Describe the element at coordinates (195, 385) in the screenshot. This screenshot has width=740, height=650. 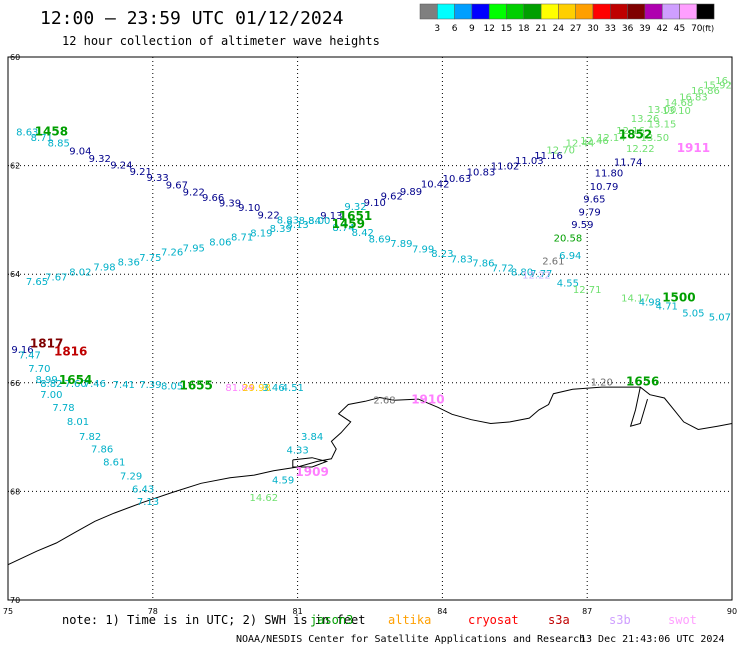
I see `pass-time-label: 1655` at that location.